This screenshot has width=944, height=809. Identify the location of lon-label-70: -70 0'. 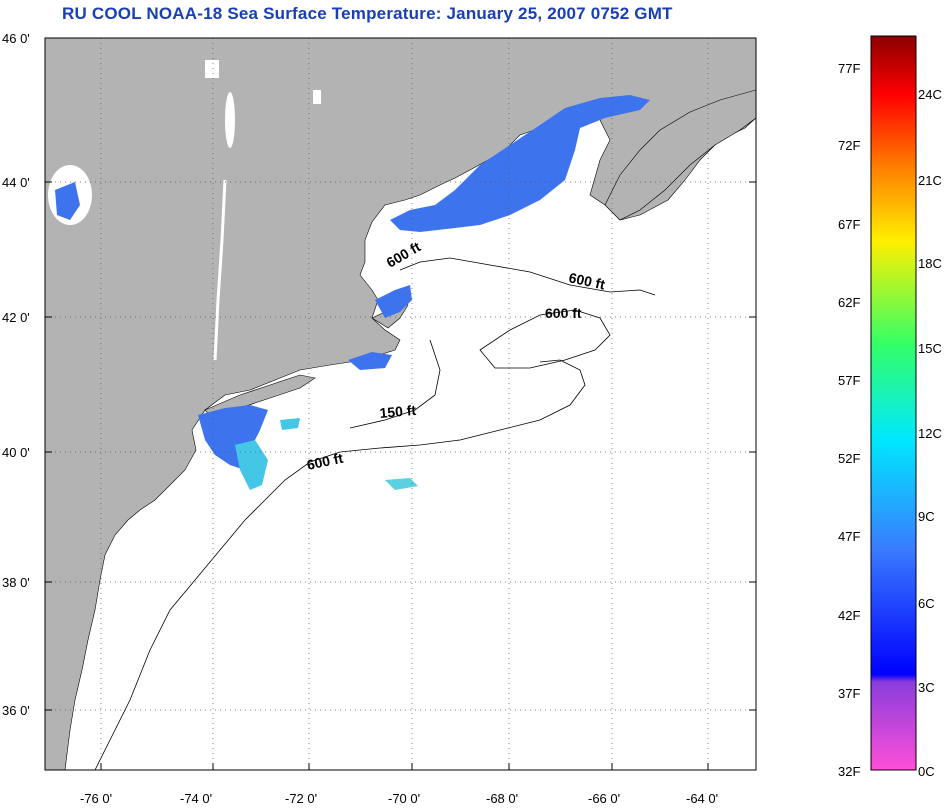
(404, 798).